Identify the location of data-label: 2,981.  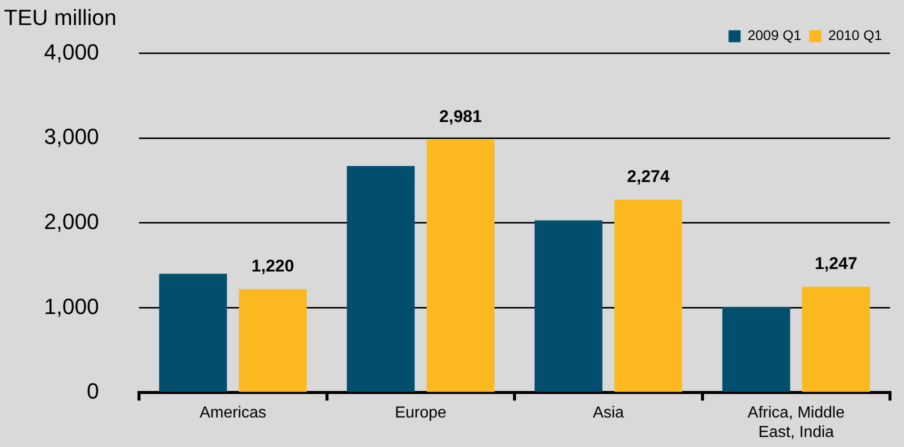
(460, 116).